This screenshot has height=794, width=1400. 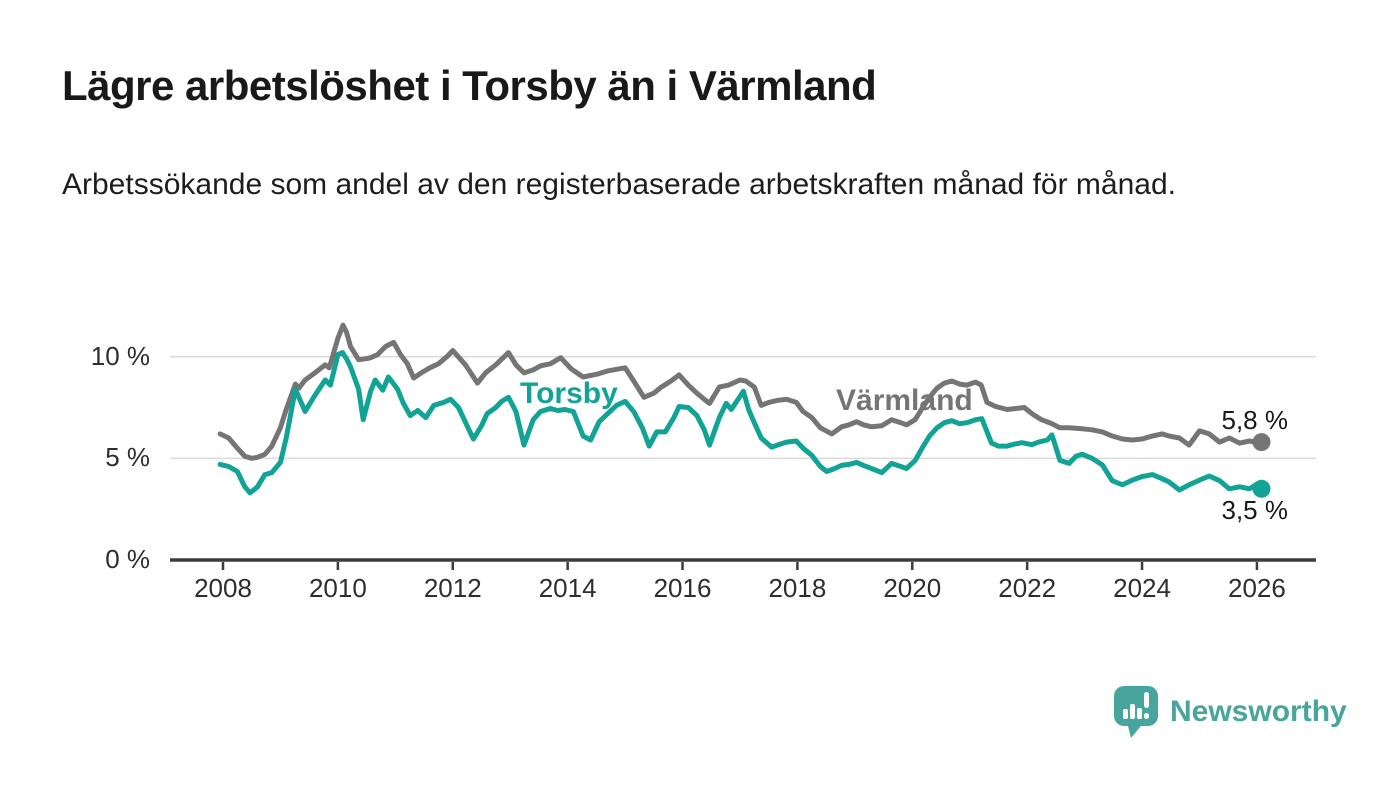 I want to click on x-tick-label: 2024, so click(x=1142, y=588).